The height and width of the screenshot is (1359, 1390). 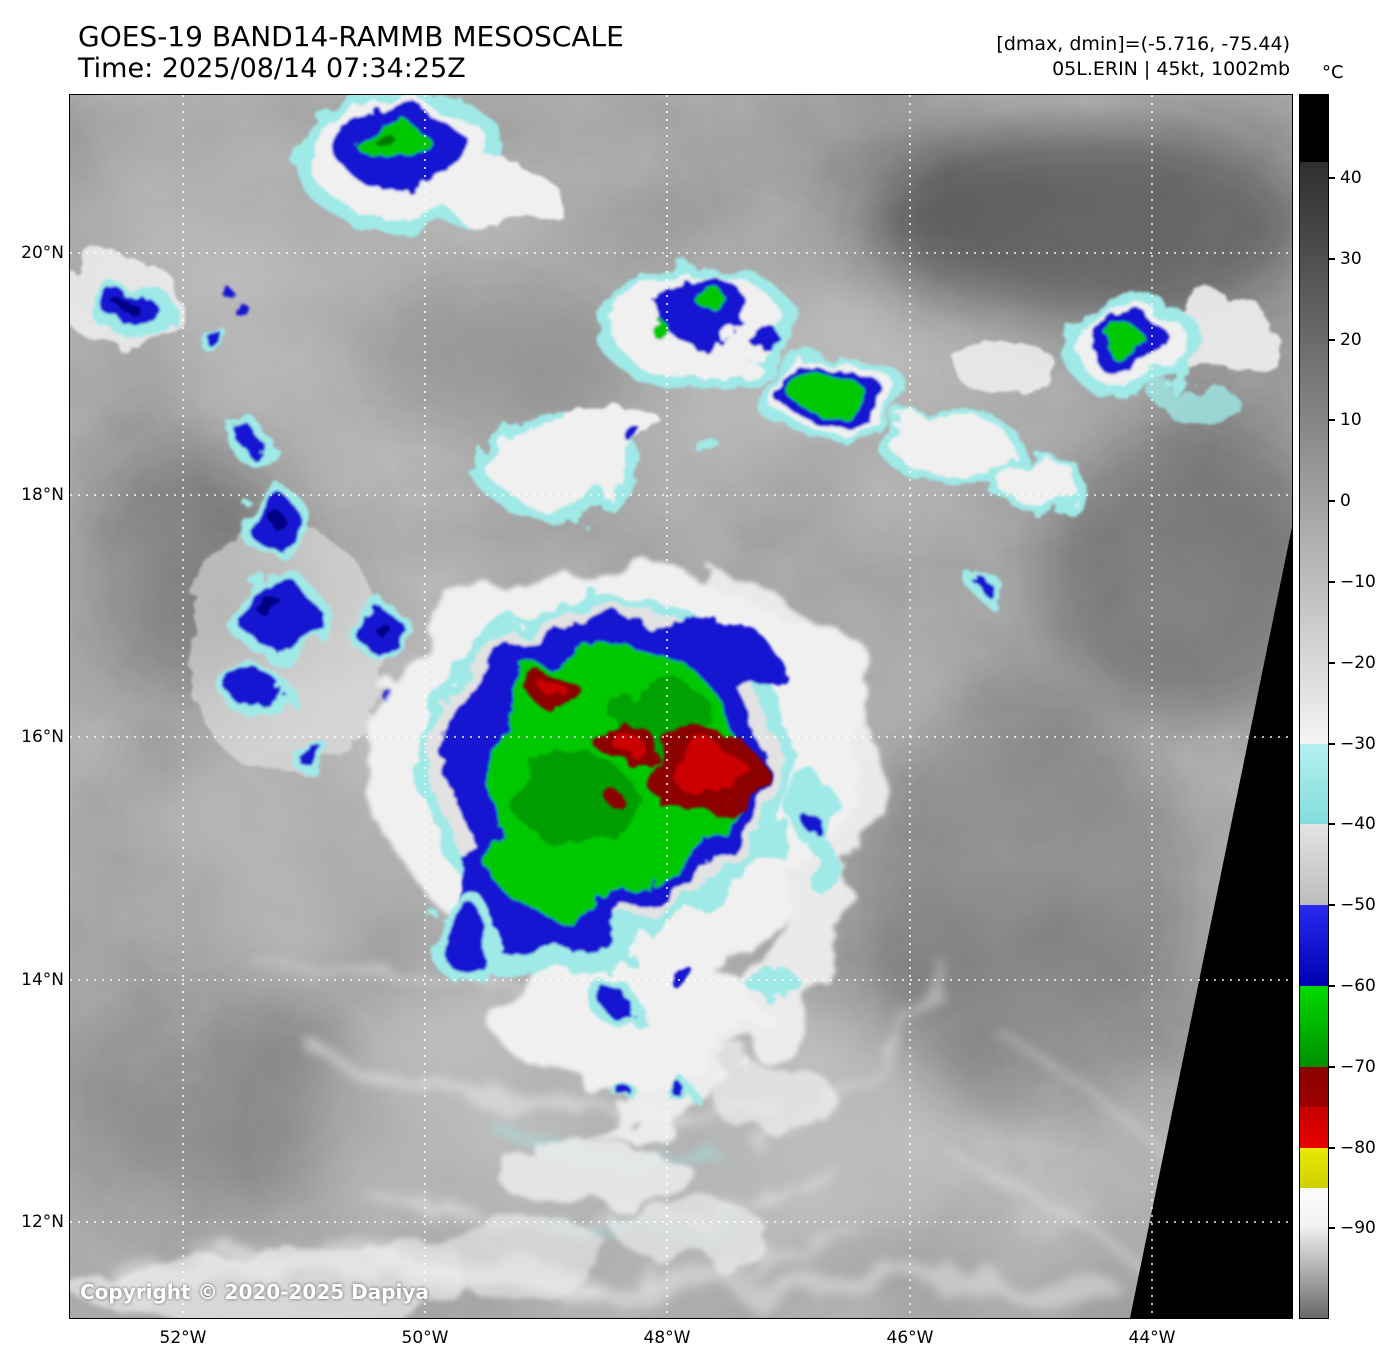 What do you see at coordinates (1168, 354) in the screenshot?
I see `convective-cell-right` at bounding box center [1168, 354].